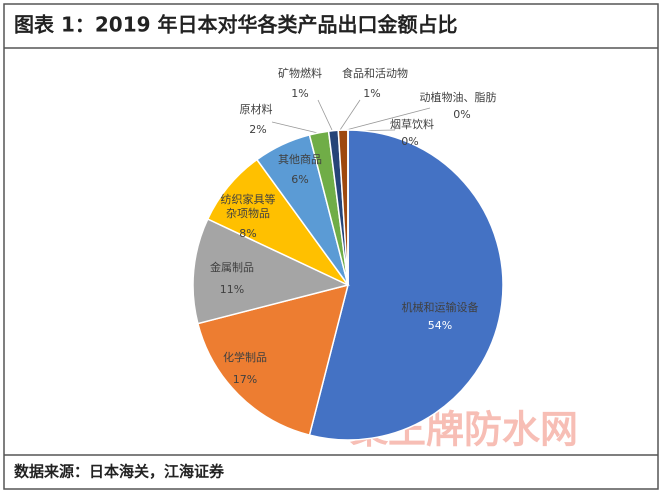 The width and height of the screenshot is (662, 493). What do you see at coordinates (119, 472) in the screenshot?
I see `source: 数据来源：日本海关，江海证券` at bounding box center [119, 472].